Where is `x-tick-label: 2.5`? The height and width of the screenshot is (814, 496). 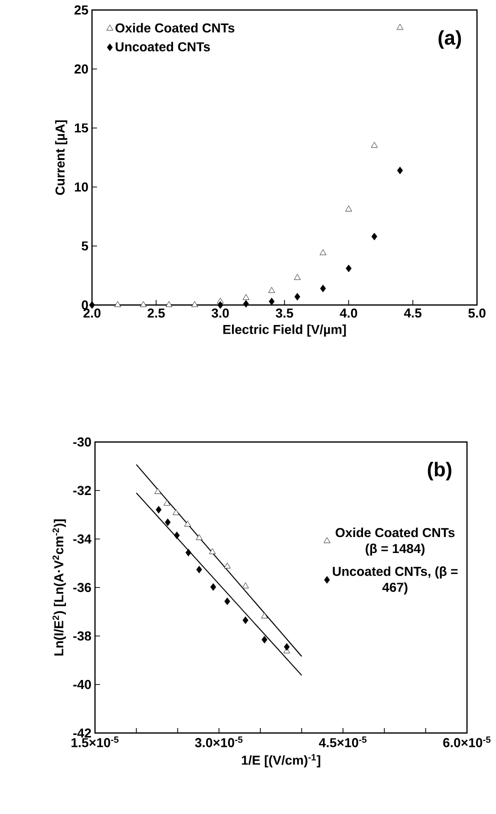
x-tick-label: 2.5 is located at coordinates (156, 313).